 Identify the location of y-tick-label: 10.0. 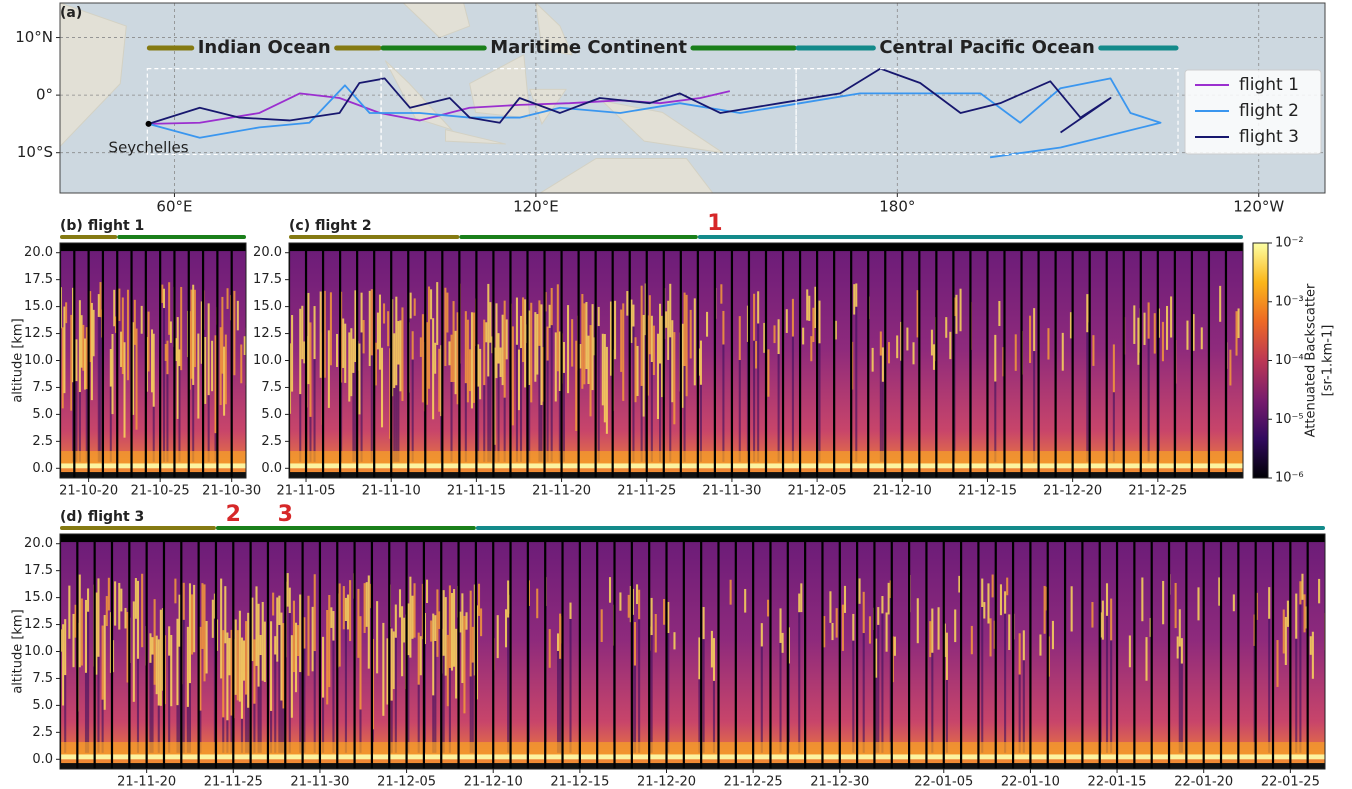
(38, 360).